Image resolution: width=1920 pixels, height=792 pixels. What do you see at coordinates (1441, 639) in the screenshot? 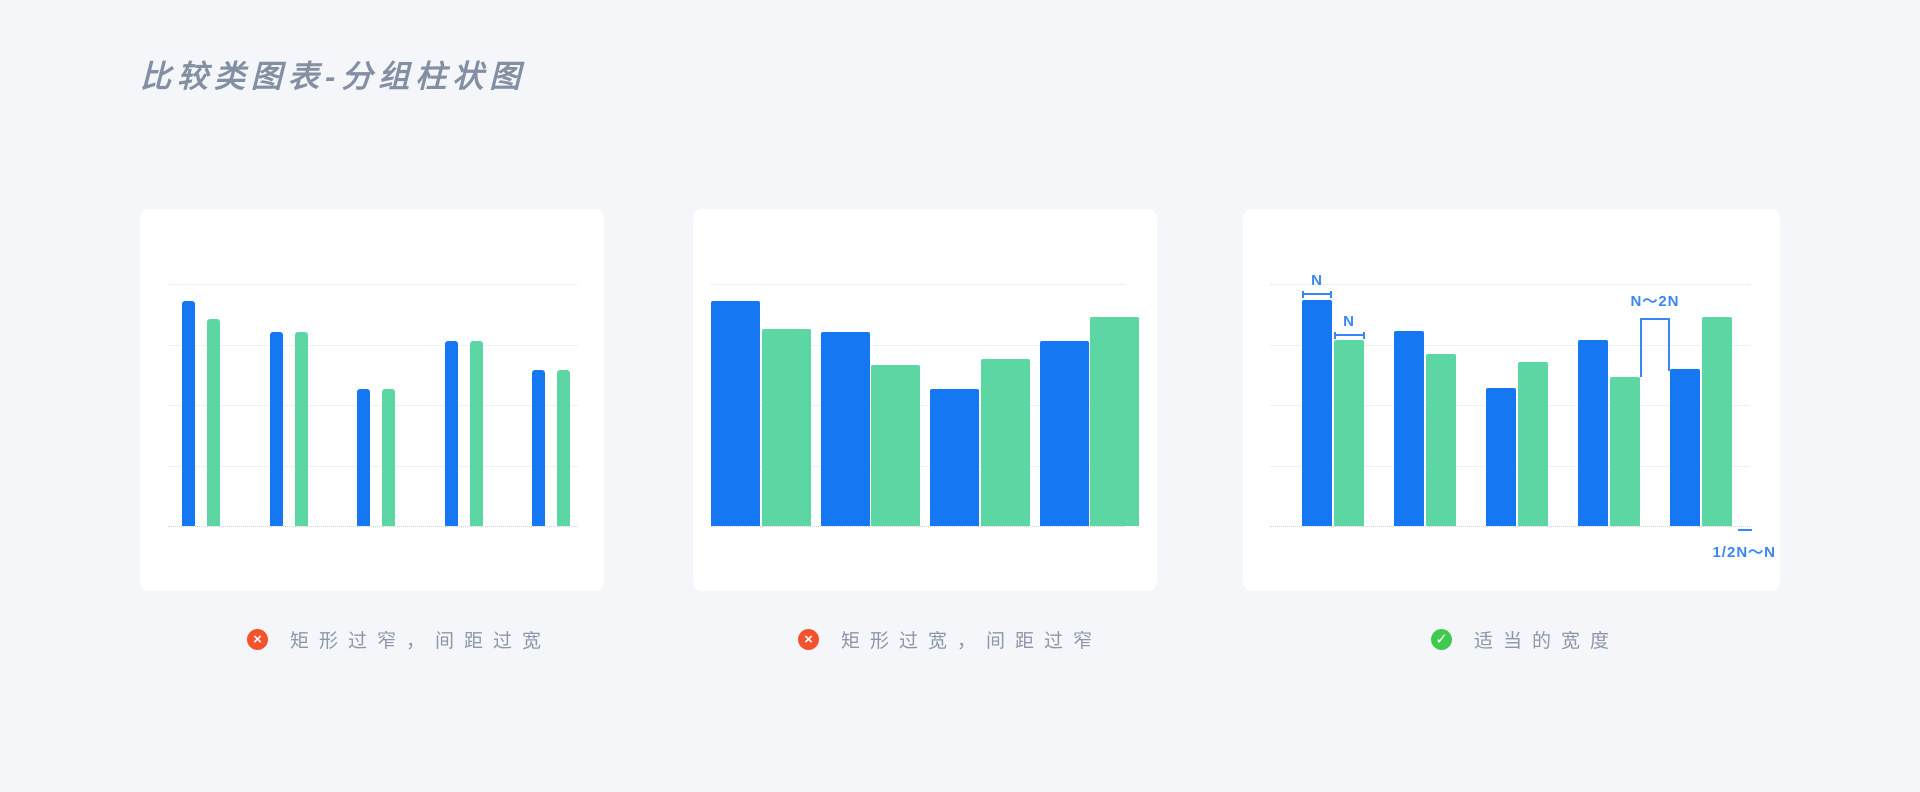
I see `success-icon: ✓` at bounding box center [1441, 639].